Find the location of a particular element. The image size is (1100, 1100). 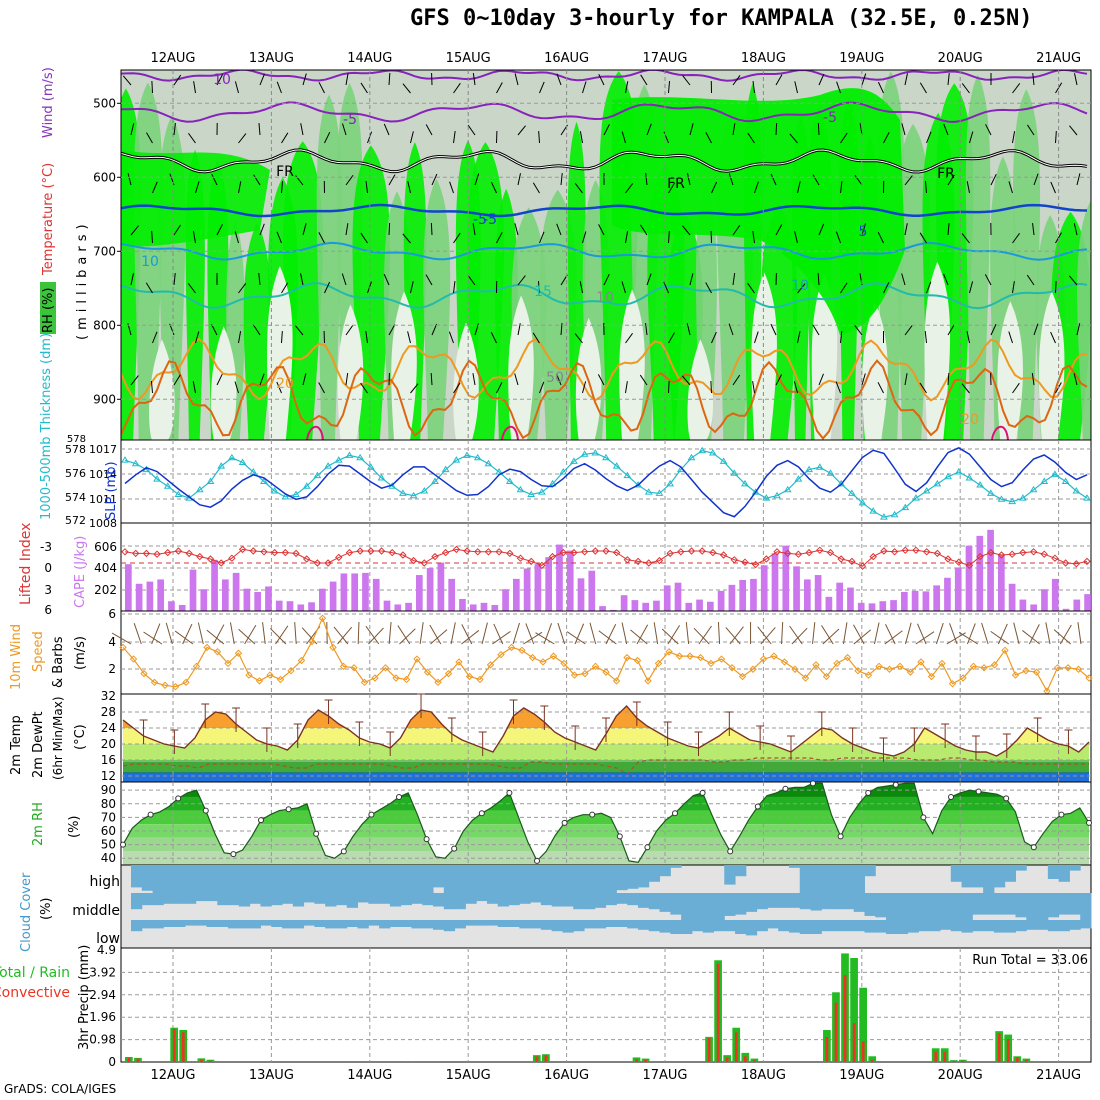

cloud-label-unit: (%) is located at coordinates (46, 909).